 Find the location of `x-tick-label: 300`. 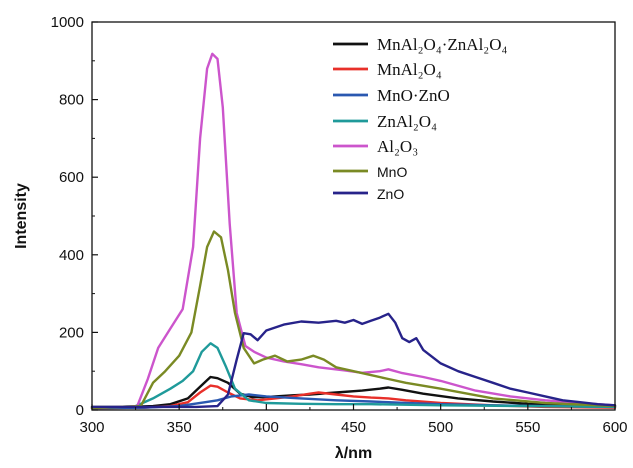

x-tick-label: 300 is located at coordinates (91, 427).